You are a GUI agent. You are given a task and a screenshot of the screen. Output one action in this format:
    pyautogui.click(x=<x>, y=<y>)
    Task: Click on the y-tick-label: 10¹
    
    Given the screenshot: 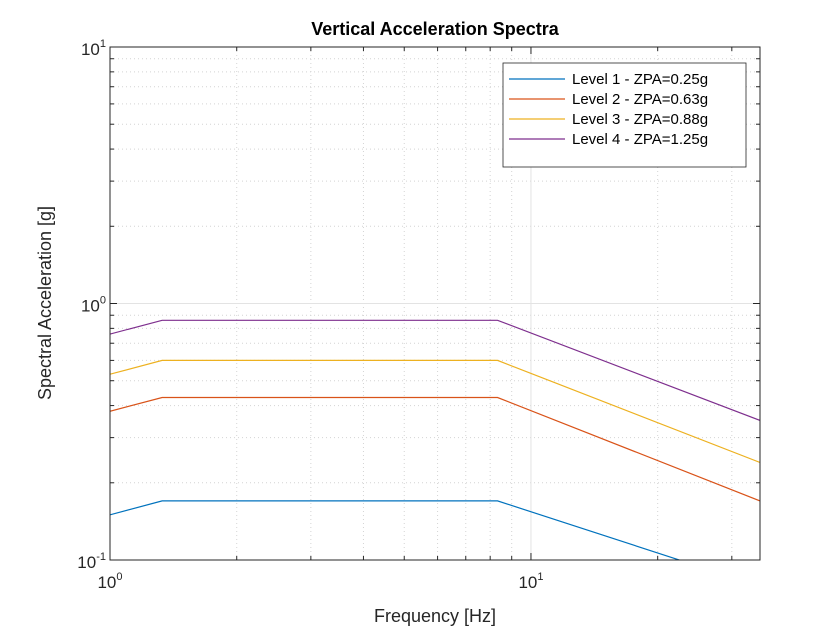 What is the action you would take?
    pyautogui.click(x=93, y=48)
    